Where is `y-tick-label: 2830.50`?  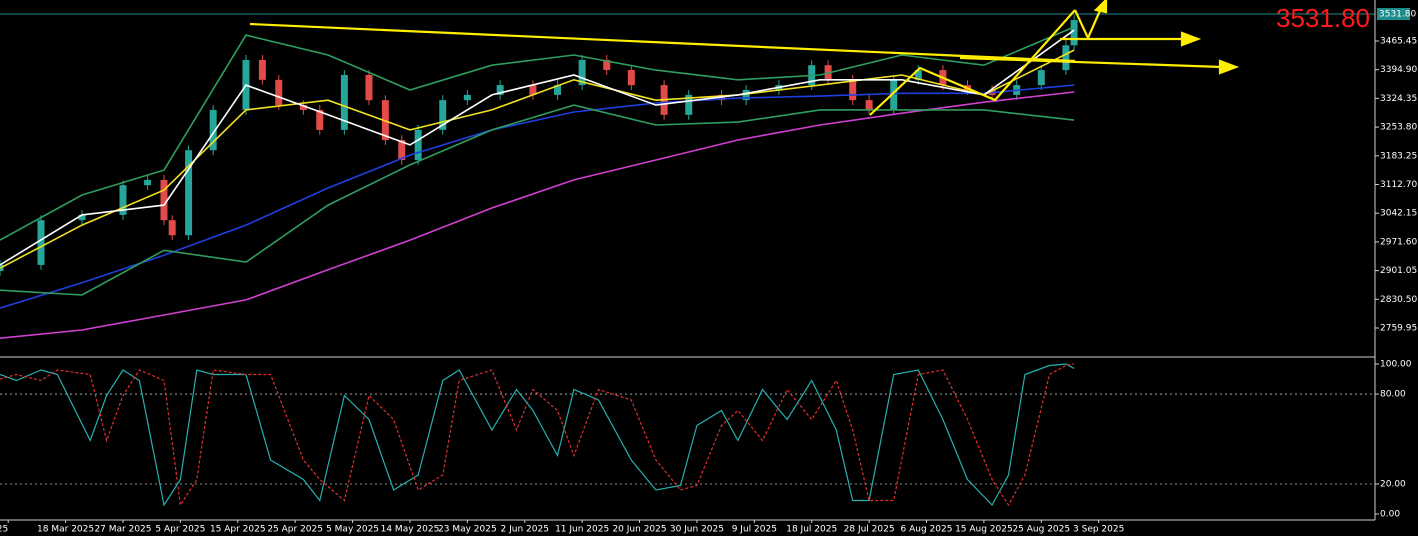
y-tick-label: 2830.50 is located at coordinates (1398, 300).